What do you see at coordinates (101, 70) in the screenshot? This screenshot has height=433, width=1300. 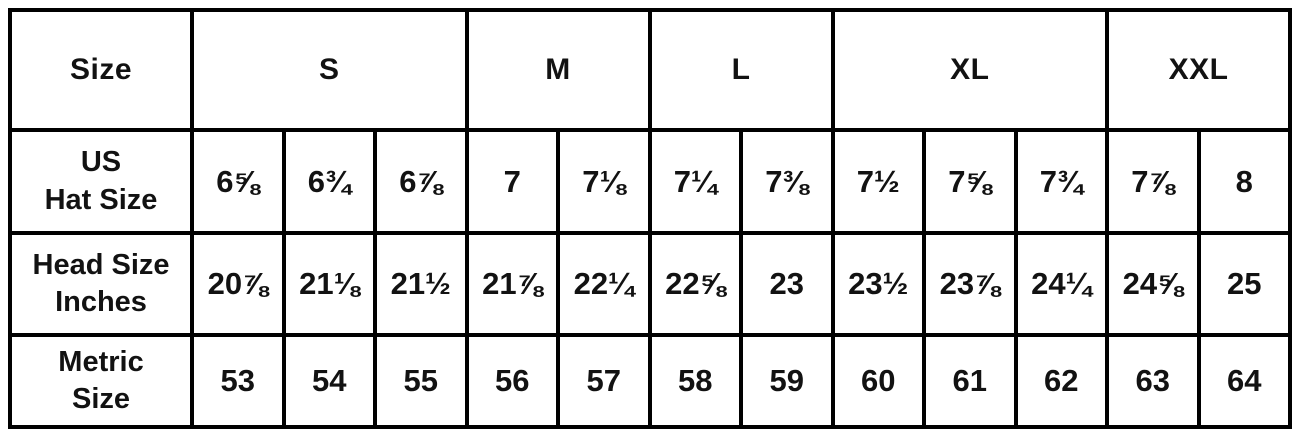 I see `corner-header-size: Size` at bounding box center [101, 70].